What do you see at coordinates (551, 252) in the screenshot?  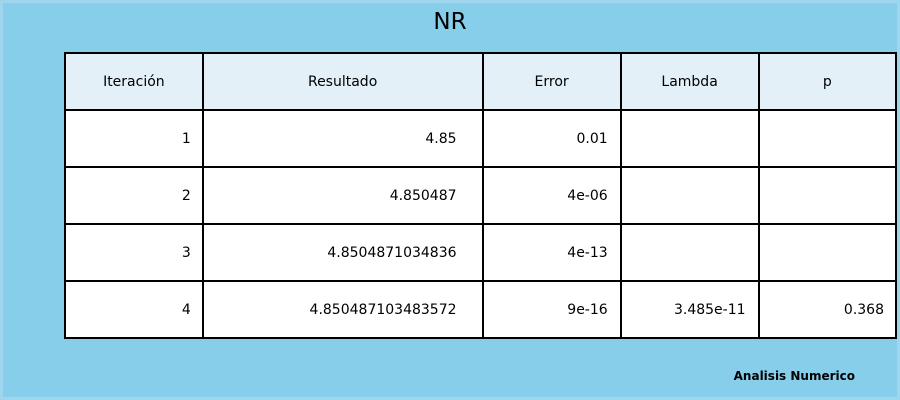 I see `cell-error: 4e-13` at bounding box center [551, 252].